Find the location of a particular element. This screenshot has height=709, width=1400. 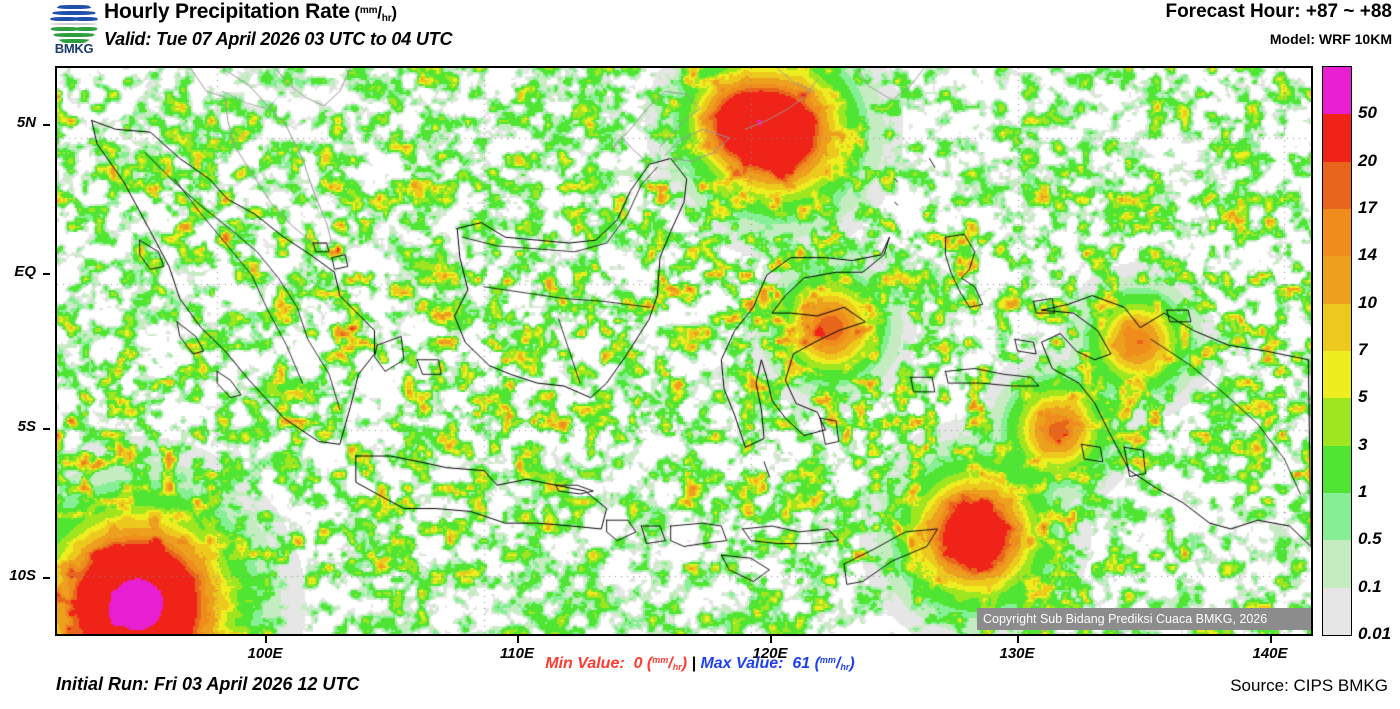

colorbar-tick-label: 0.1 is located at coordinates (1370, 586).